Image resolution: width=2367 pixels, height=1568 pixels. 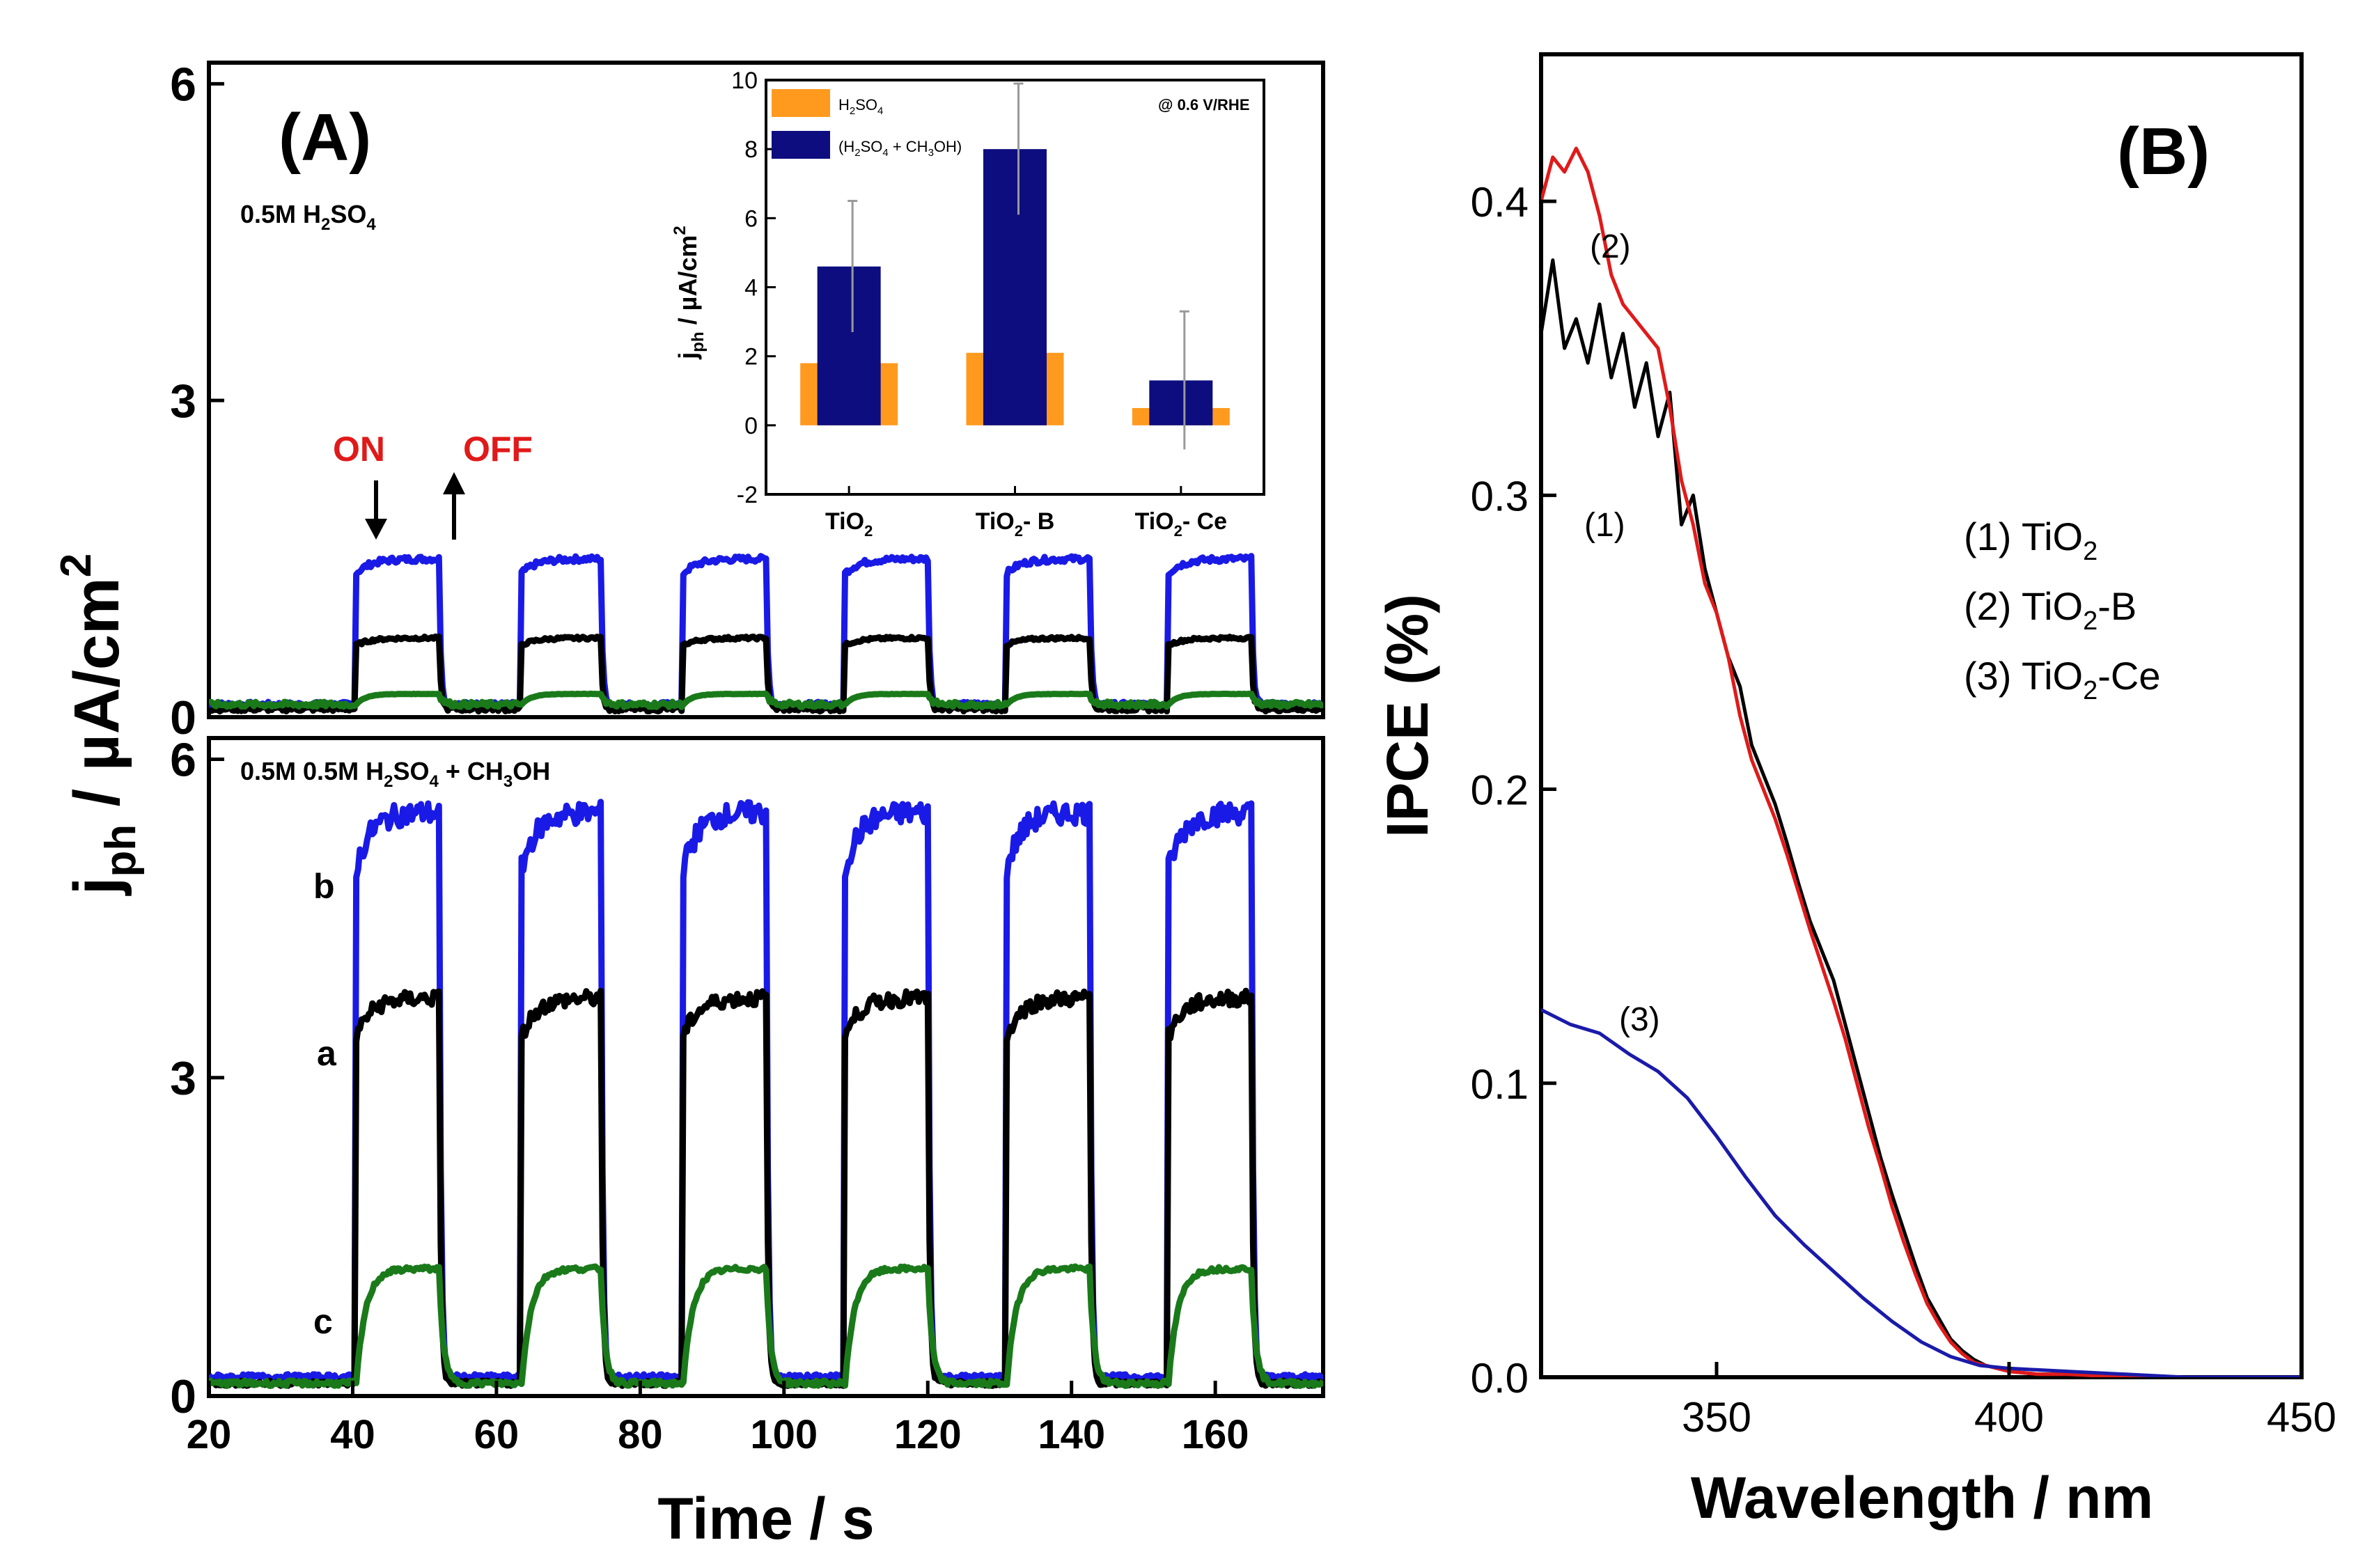 I want to click on a-bottom-xtick-label: 60, so click(x=497, y=1434).